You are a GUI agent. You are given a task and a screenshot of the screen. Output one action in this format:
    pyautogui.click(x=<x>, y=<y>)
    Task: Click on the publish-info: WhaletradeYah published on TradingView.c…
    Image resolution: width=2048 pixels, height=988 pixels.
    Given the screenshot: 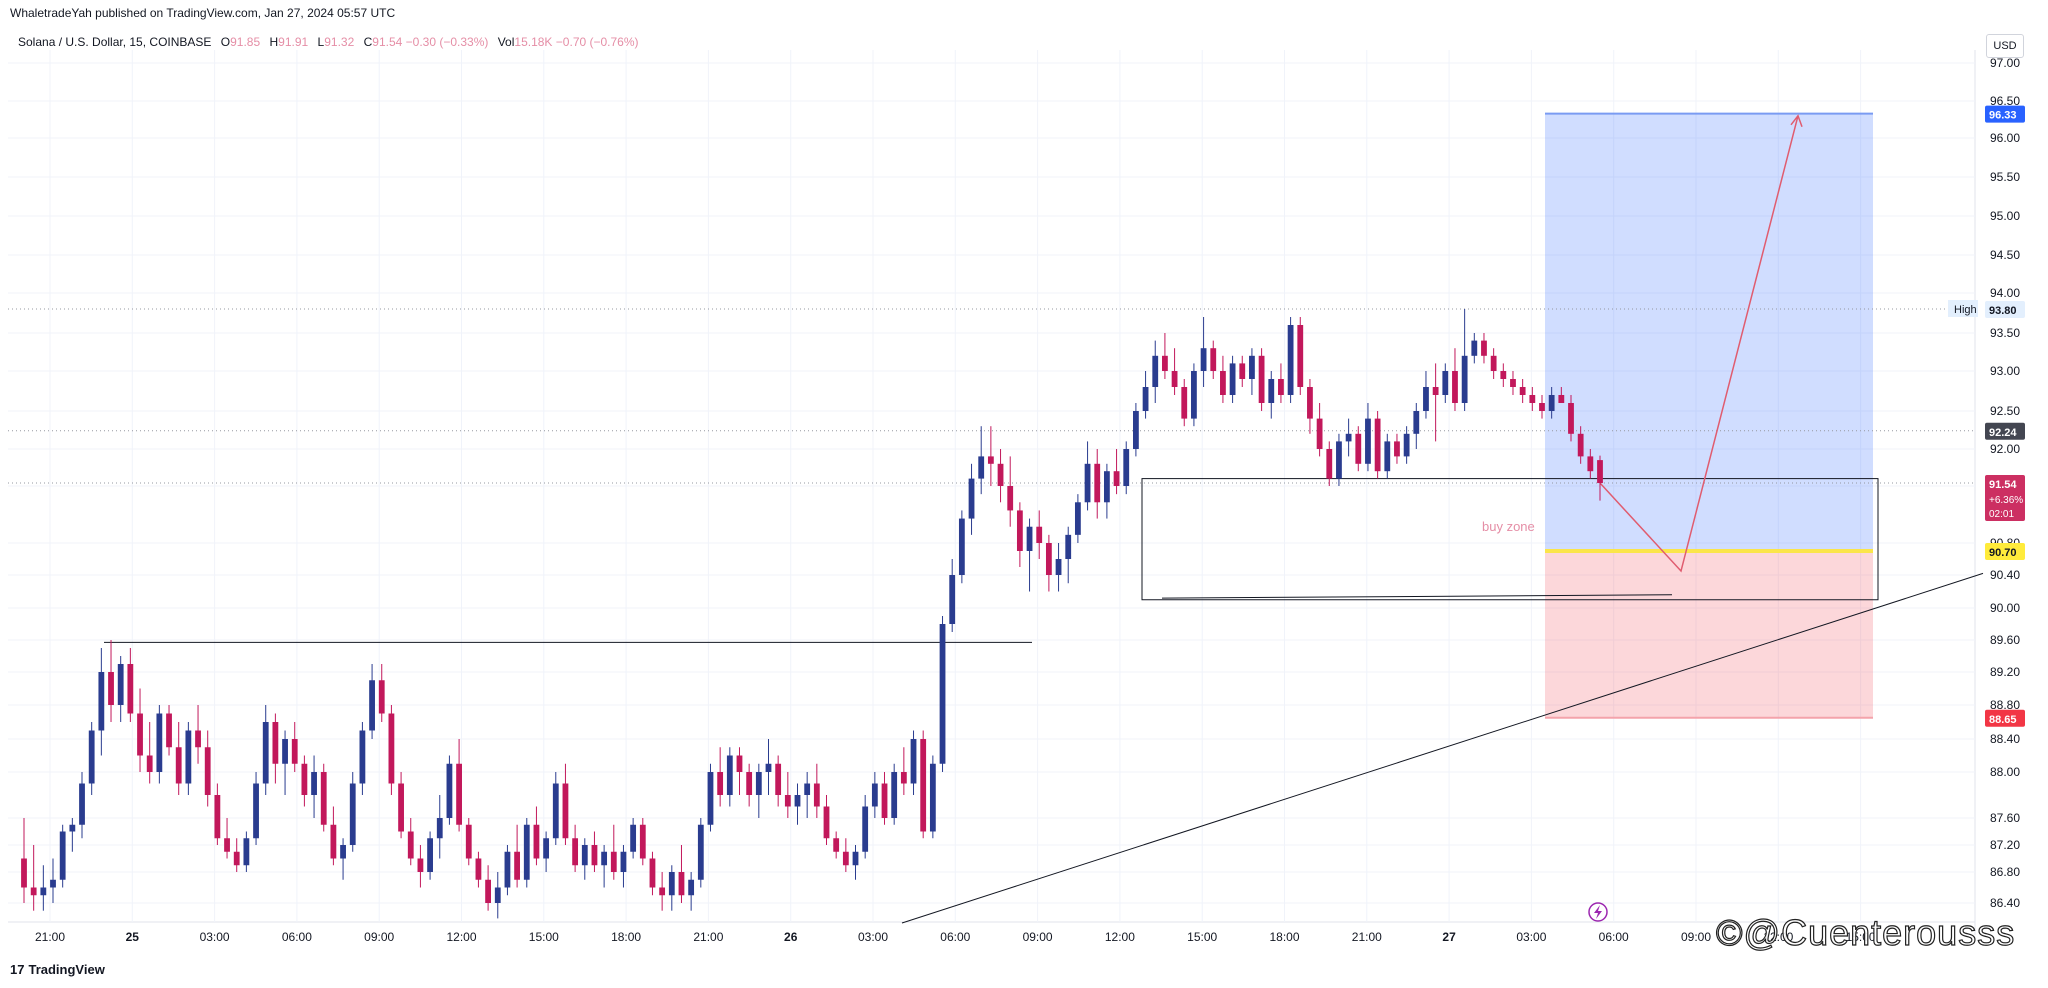 What is the action you would take?
    pyautogui.click(x=203, y=13)
    